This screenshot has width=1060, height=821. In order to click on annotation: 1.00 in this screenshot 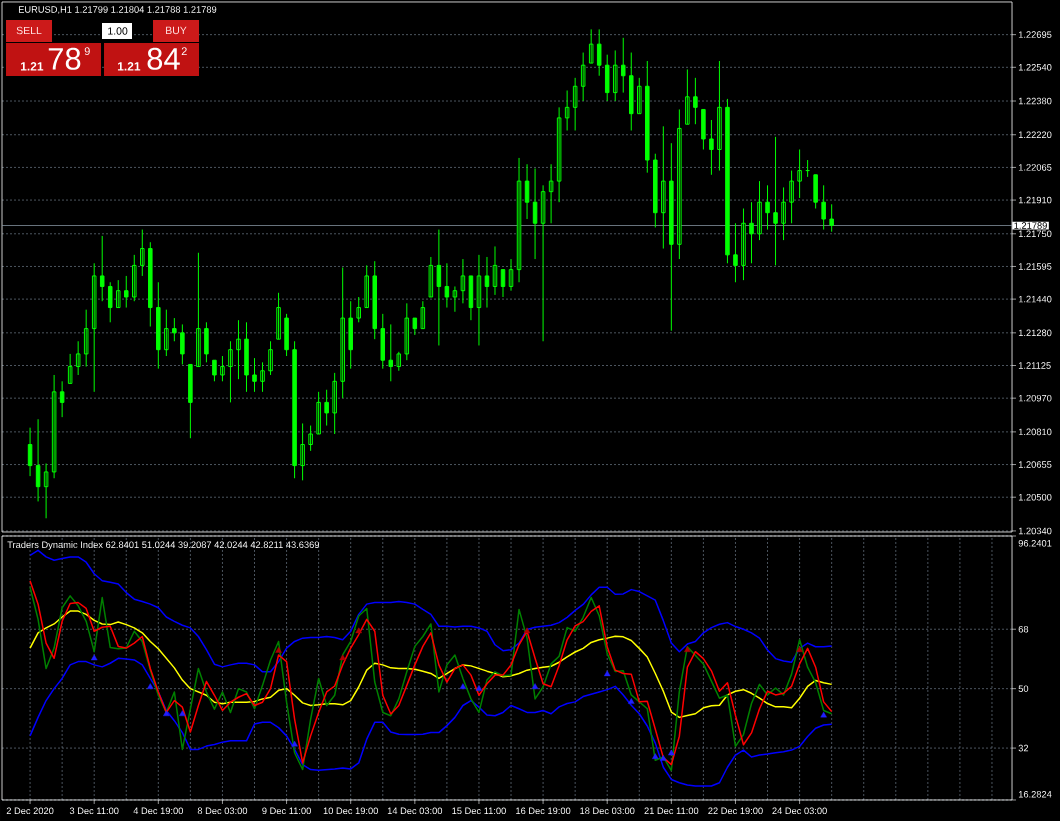, I will do `click(118, 31)`.